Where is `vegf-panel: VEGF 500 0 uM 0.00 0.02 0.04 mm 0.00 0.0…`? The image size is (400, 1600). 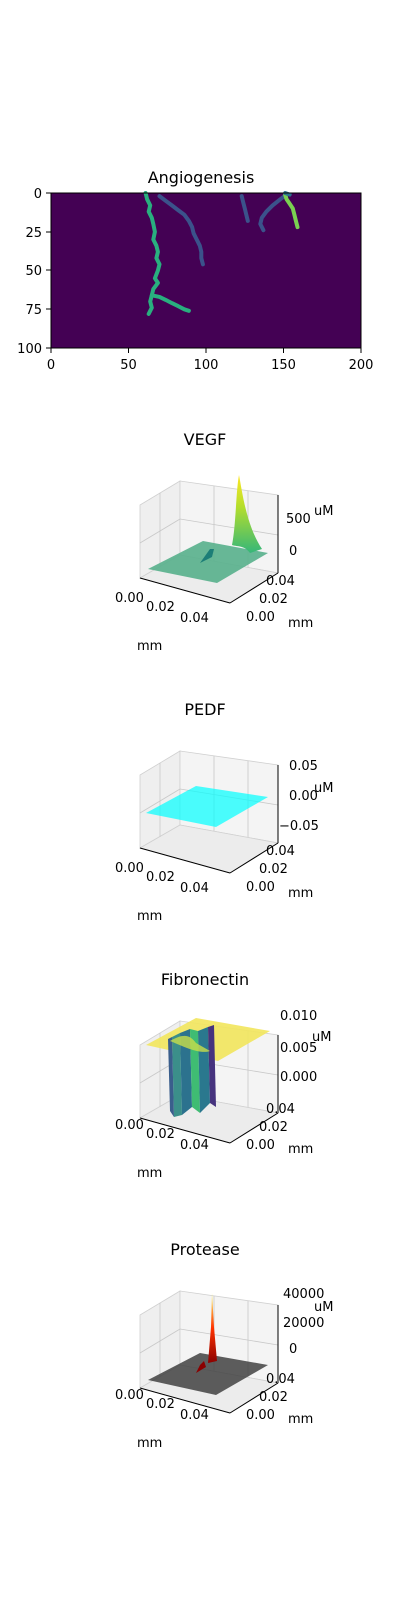
vegf-panel: VEGF 500 0 uM 0.00 0.02 0.04 mm 0.00 0.0… is located at coordinates (224, 542).